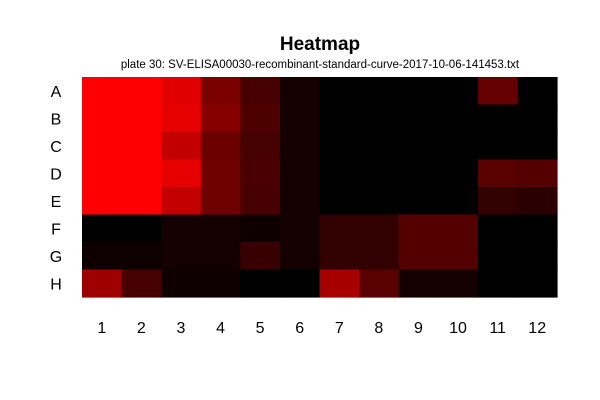  Describe the element at coordinates (181, 146) in the screenshot. I see `heatmap-cell-C3` at that location.